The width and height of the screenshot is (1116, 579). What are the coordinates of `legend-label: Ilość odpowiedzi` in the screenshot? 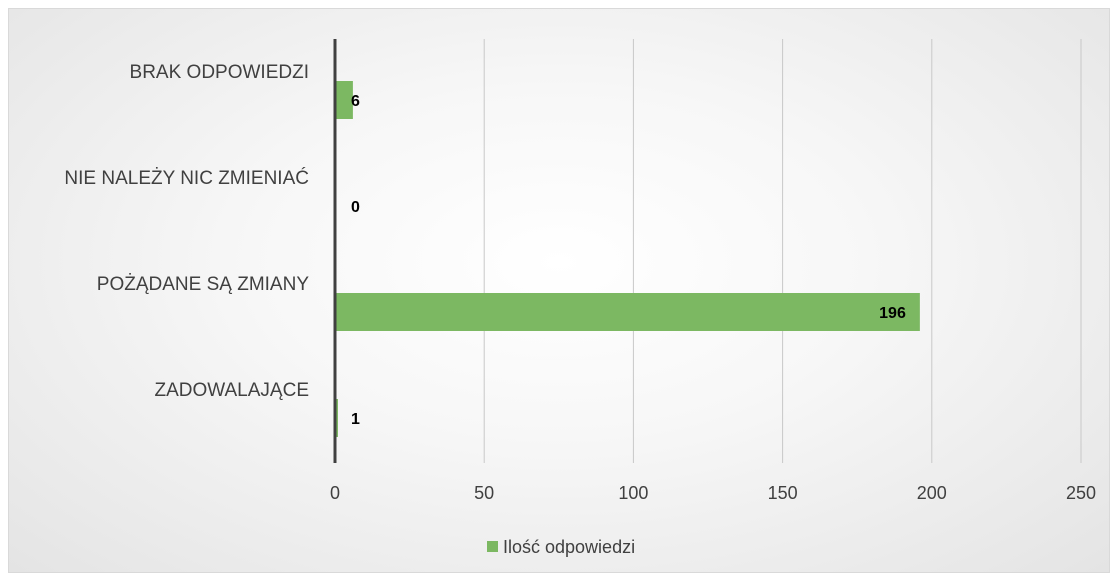 It's located at (569, 547).